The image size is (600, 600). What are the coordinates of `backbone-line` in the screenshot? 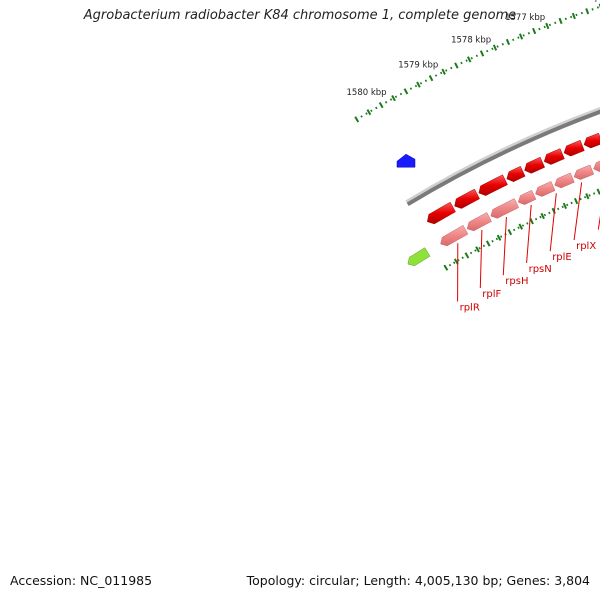 It's located at (503, 158).